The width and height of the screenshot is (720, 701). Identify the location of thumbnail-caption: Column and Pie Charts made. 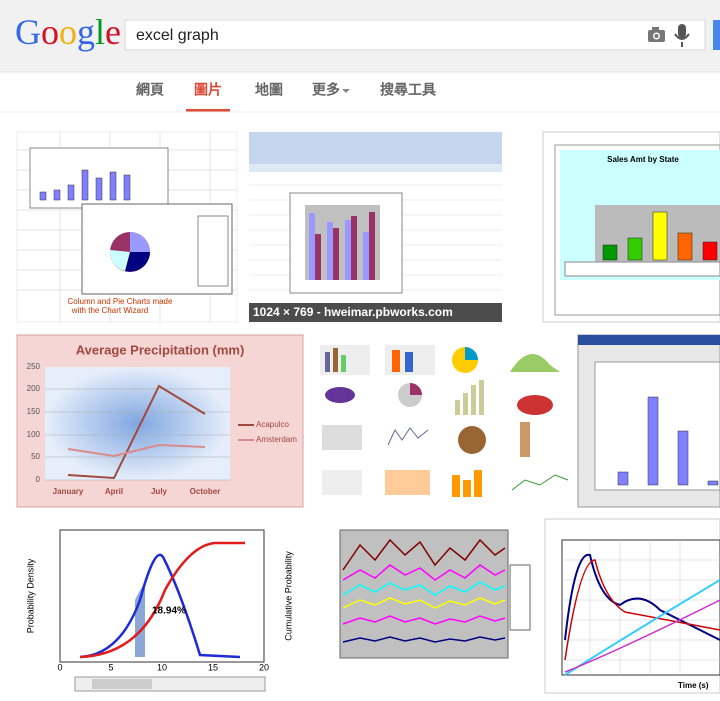
(120, 301).